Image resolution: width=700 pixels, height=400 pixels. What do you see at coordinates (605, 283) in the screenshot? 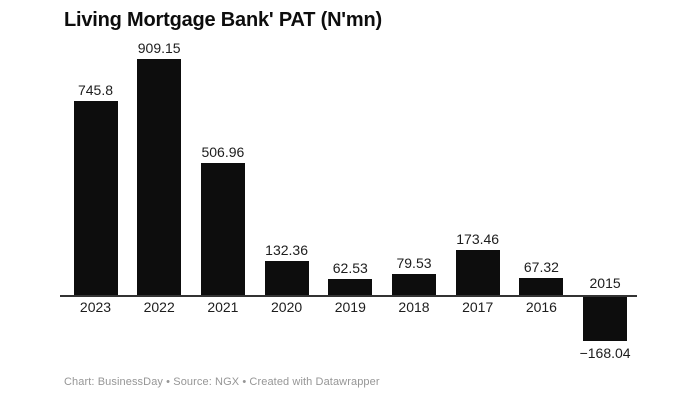
I see `x-tick-label: 2015` at bounding box center [605, 283].